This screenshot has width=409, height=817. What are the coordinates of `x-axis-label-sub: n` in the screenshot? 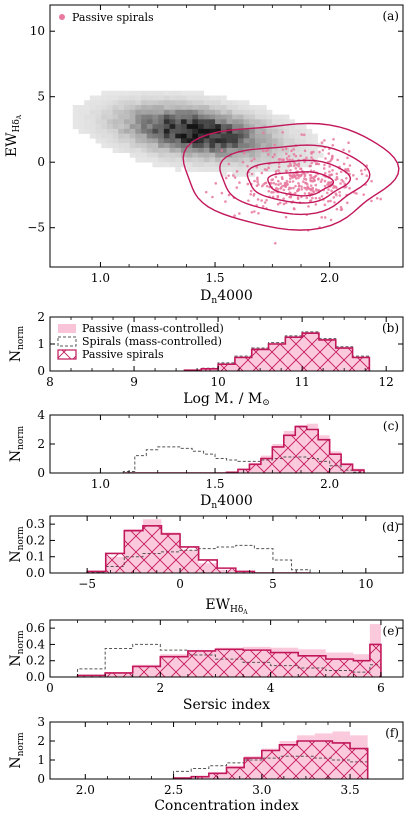 It's located at (214, 506).